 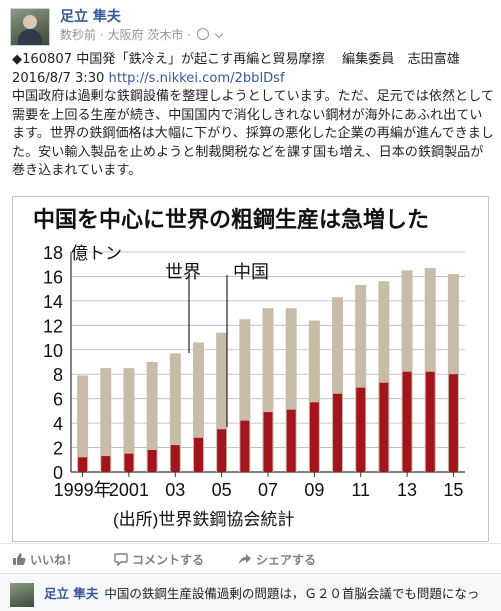 What do you see at coordinates (58, 473) in the screenshot?
I see `y-tick-label: 0` at bounding box center [58, 473].